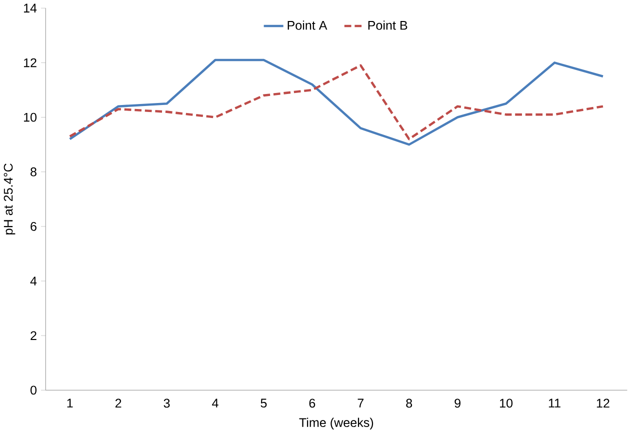  Describe the element at coordinates (388, 25) in the screenshot. I see `legend-label: Point B` at that location.